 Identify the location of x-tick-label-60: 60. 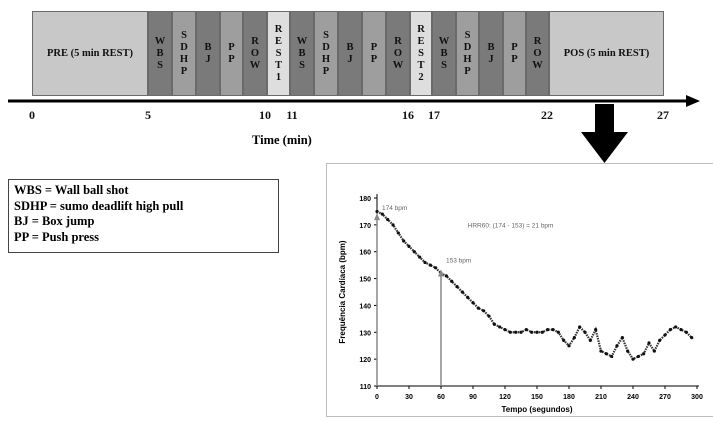
(441, 397).